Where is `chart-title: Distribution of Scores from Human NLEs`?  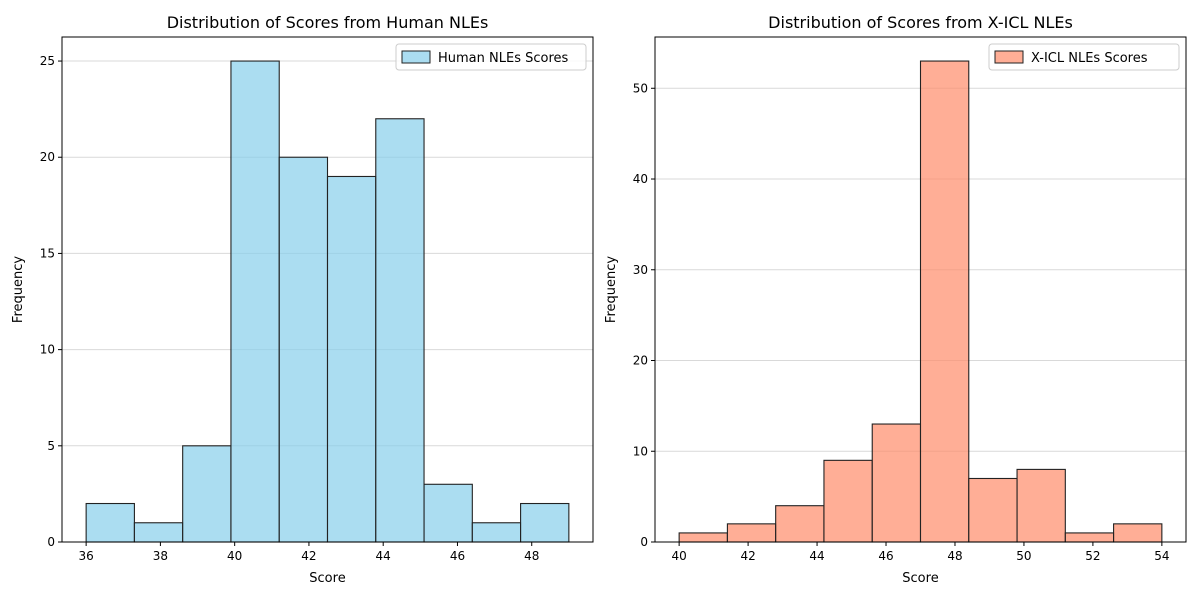
chart-title: Distribution of Scores from Human NLEs is located at coordinates (328, 22).